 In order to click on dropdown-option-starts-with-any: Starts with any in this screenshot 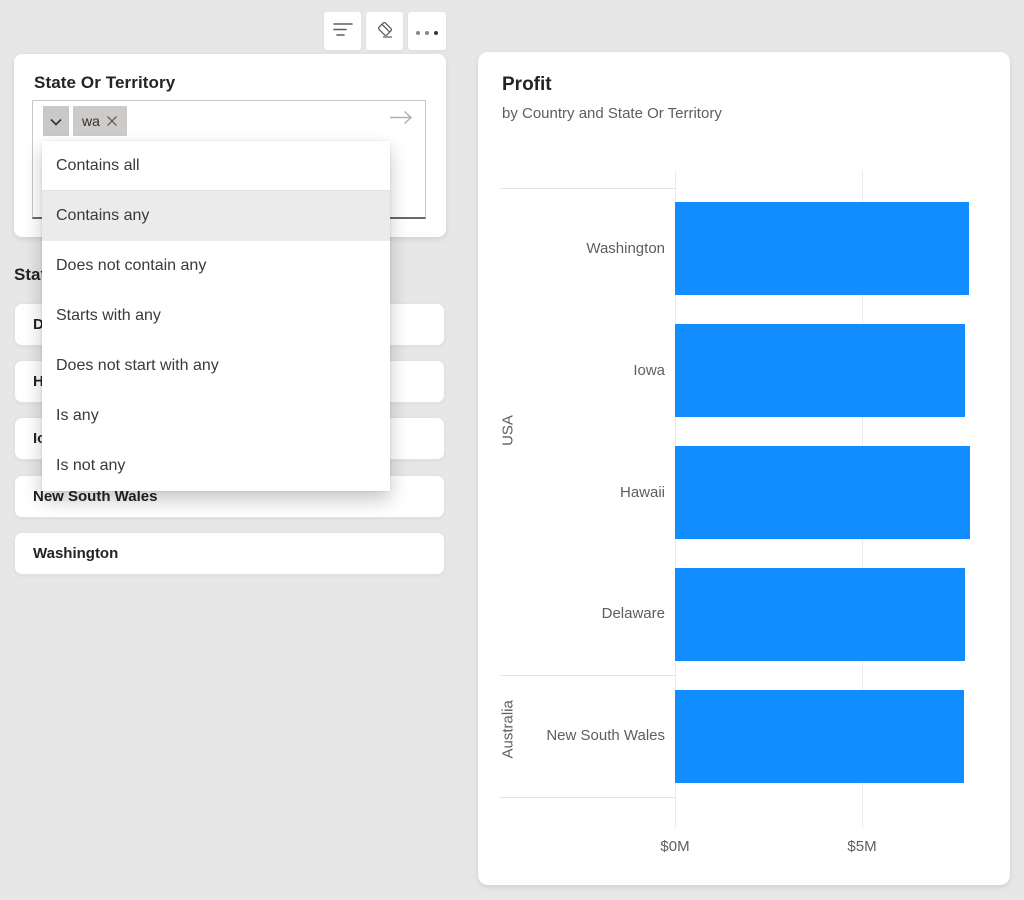, I will do `click(216, 316)`.